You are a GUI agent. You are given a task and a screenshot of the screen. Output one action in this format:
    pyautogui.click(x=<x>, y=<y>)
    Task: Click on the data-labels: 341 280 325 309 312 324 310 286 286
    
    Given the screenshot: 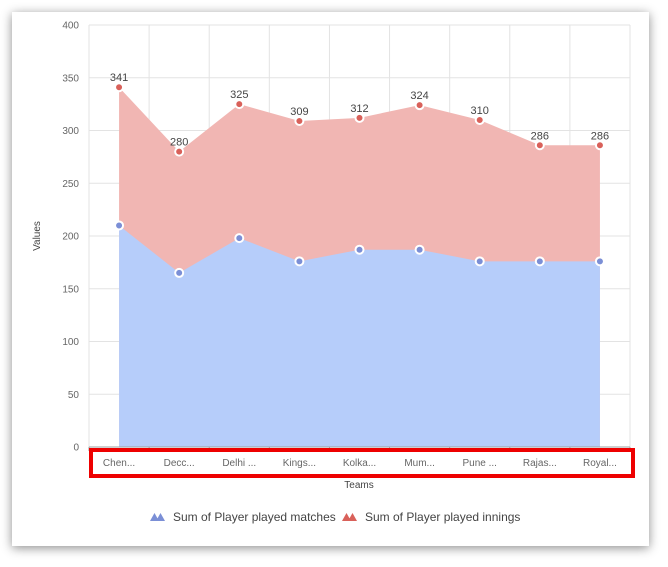 What is the action you would take?
    pyautogui.click(x=359, y=110)
    